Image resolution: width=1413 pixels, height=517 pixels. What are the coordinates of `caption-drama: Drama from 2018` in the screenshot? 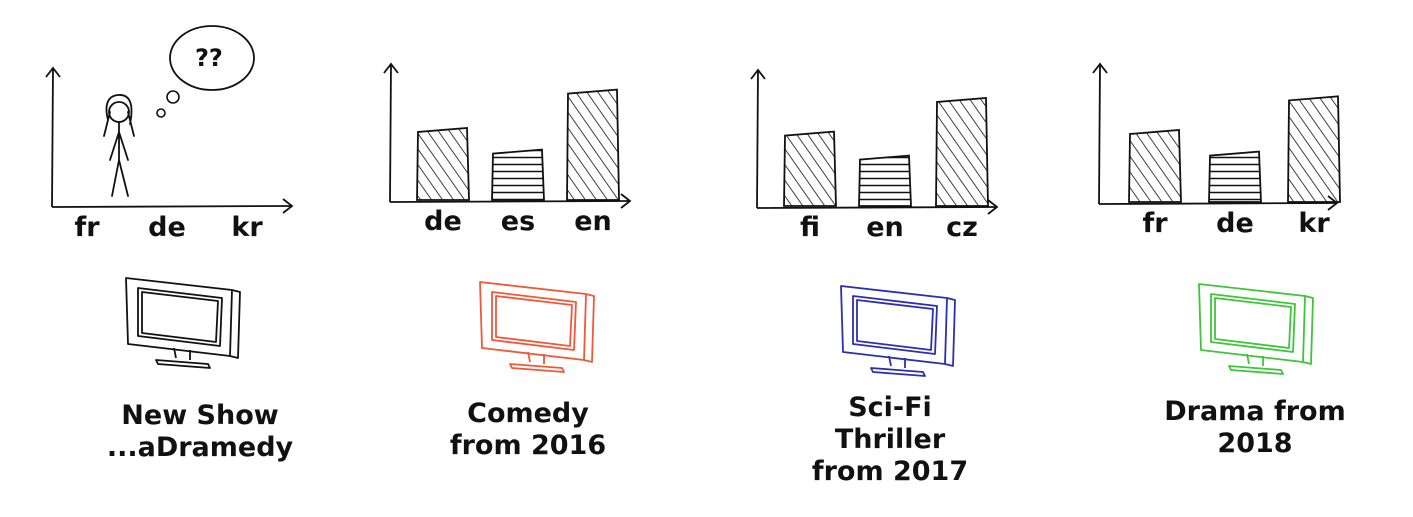 It's located at (1255, 427).